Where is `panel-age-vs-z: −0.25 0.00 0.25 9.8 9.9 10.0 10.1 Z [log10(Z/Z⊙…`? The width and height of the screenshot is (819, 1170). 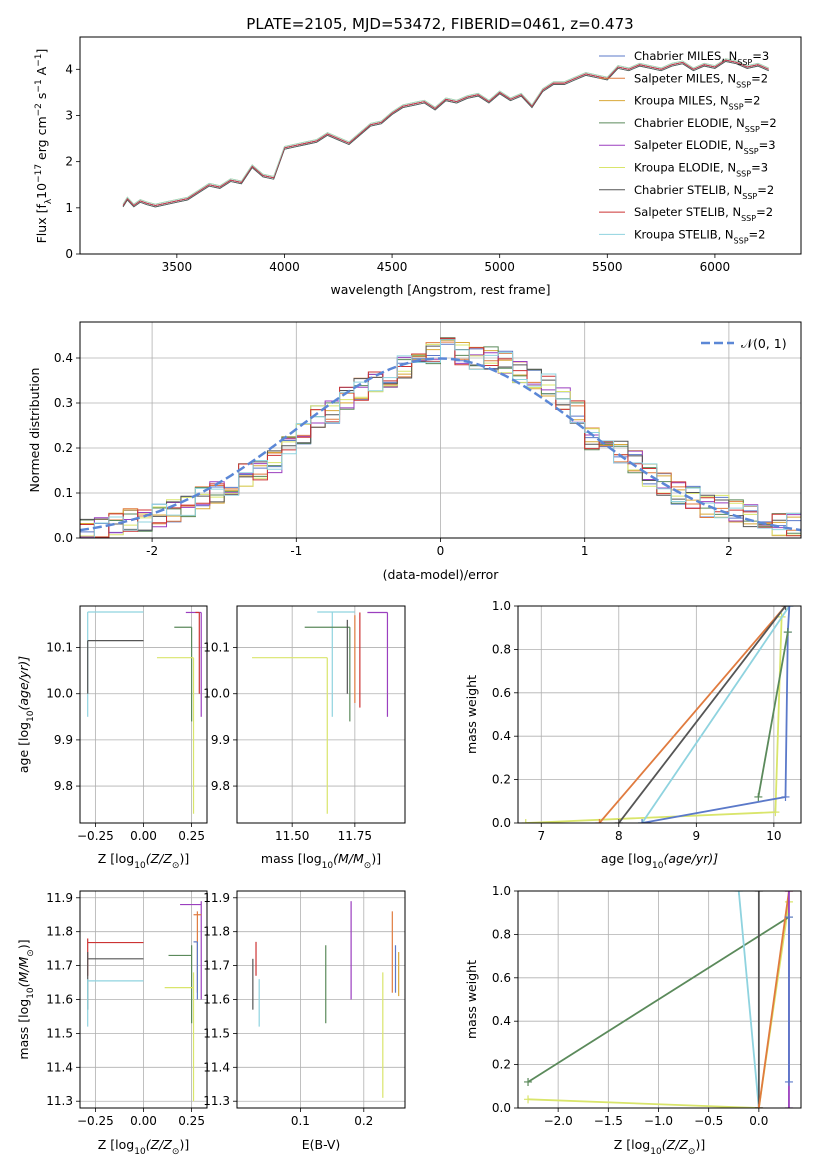 panel-age-vs-z: −0.25 0.00 0.25 9.8 9.9 10.0 10.1 Z [log10(Z/Z⊙… is located at coordinates (112, 738).